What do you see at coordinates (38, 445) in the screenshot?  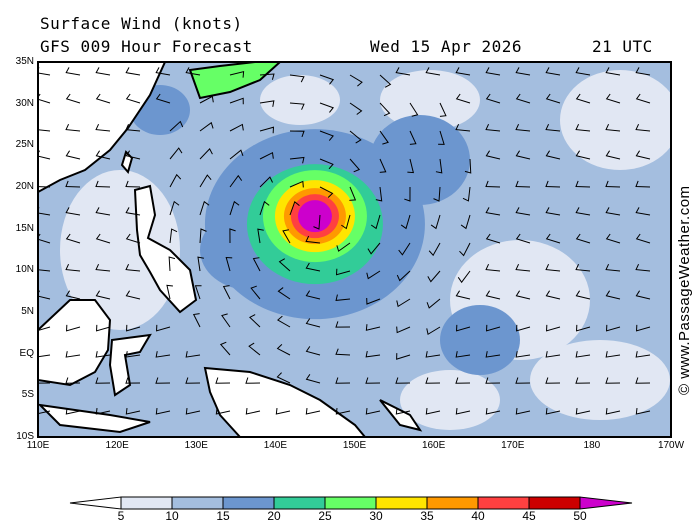 I see `lon-label: 110E` at bounding box center [38, 445].